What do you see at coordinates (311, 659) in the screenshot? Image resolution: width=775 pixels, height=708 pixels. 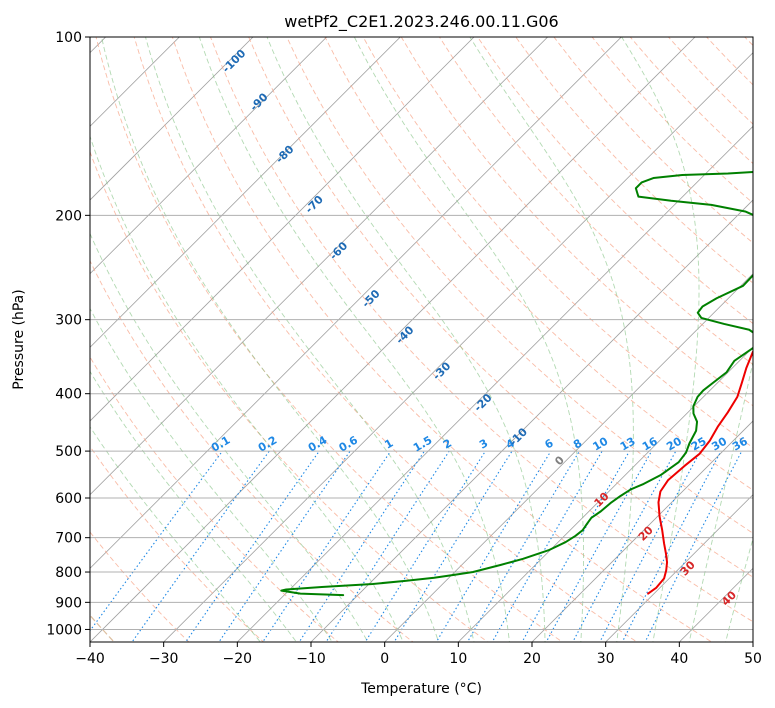 I see `x-tick-label: −10` at bounding box center [311, 659].